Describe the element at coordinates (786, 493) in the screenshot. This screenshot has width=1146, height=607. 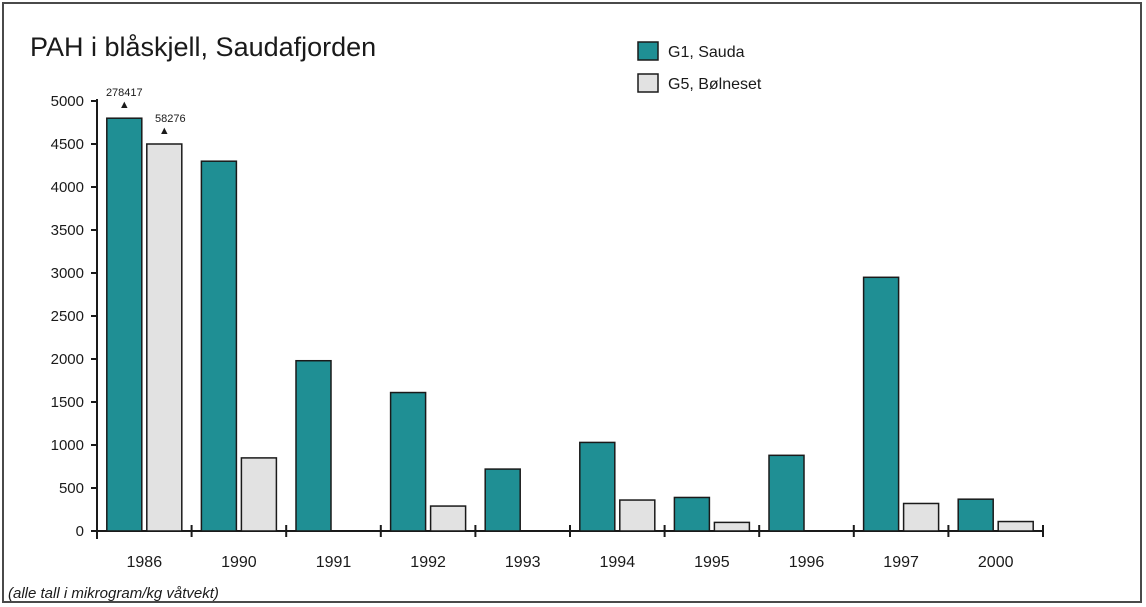
I see `bar-g1-1996` at that location.